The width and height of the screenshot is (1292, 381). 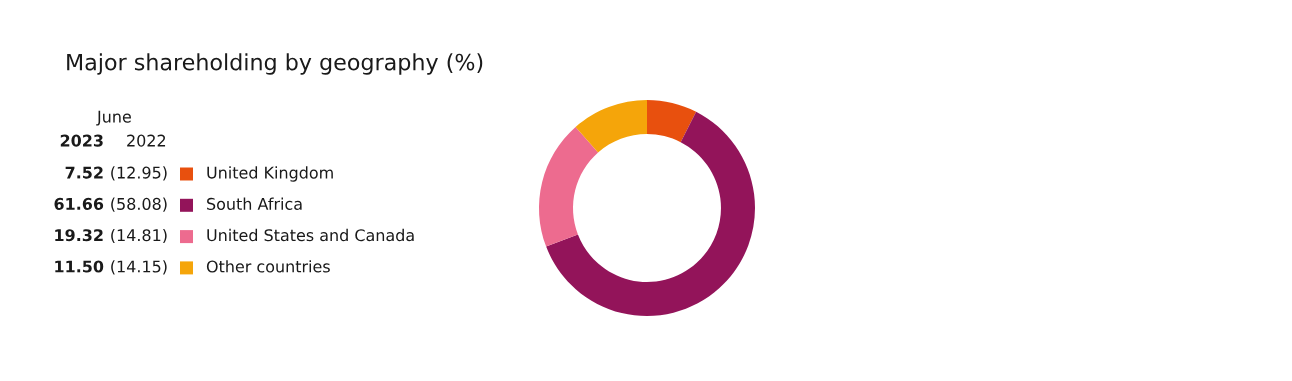 What do you see at coordinates (81, 140) in the screenshot?
I see `text: 2023` at bounding box center [81, 140].